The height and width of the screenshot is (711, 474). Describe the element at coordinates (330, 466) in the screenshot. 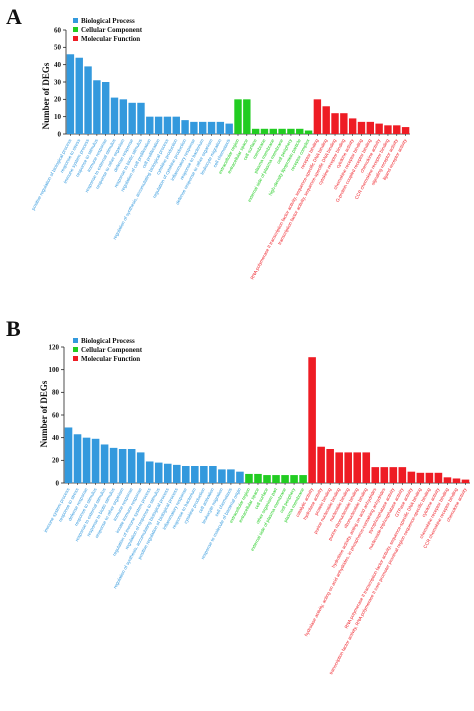

I see `panel-b-bar-protein-binding` at that location.